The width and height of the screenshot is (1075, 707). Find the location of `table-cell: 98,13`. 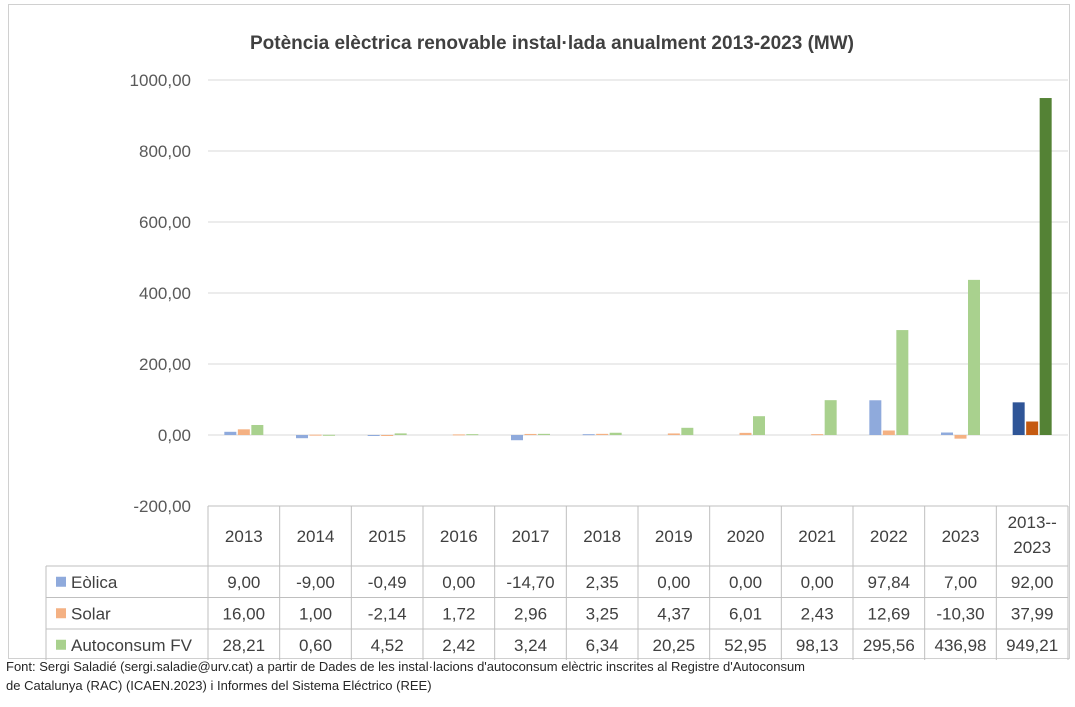

table-cell: 98,13 is located at coordinates (817, 645).